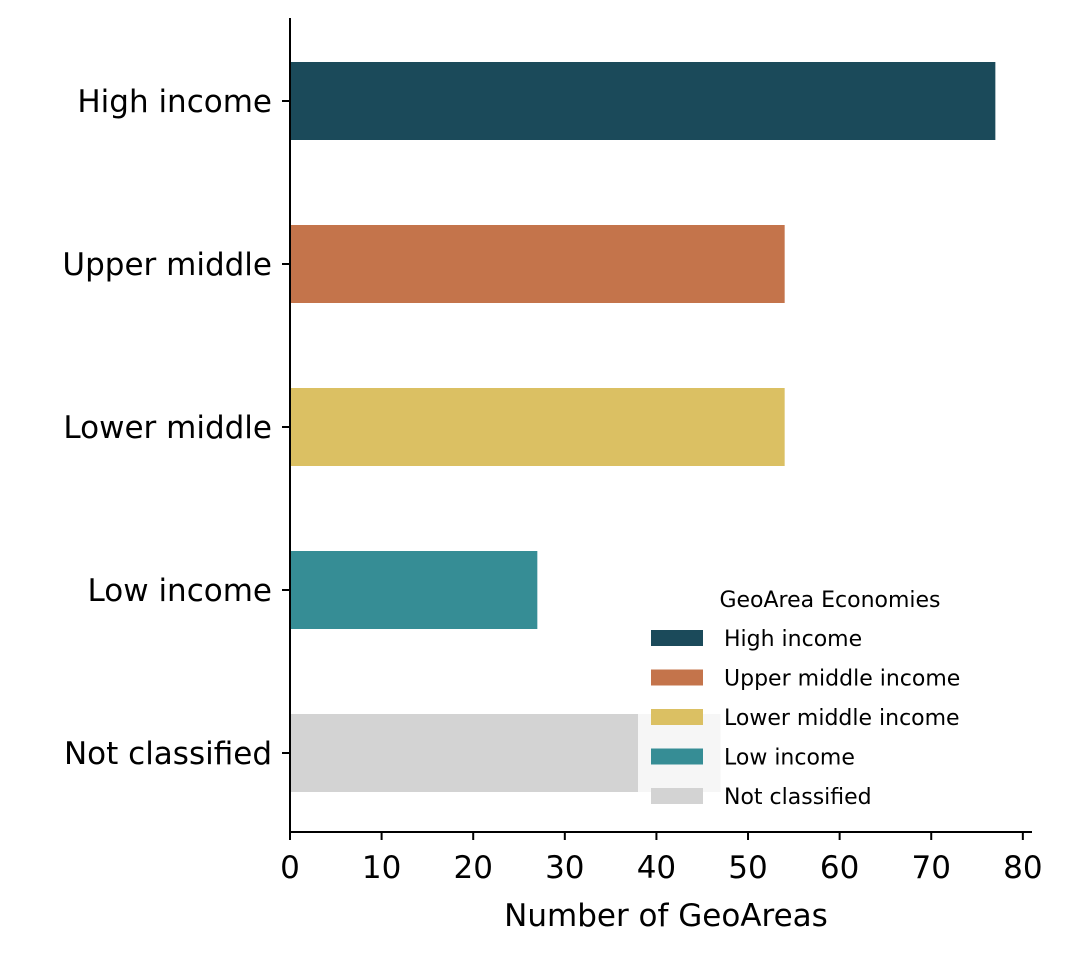 This screenshot has height=955, width=1069. I want to click on legend-title: GeoArea Economies, so click(829, 600).